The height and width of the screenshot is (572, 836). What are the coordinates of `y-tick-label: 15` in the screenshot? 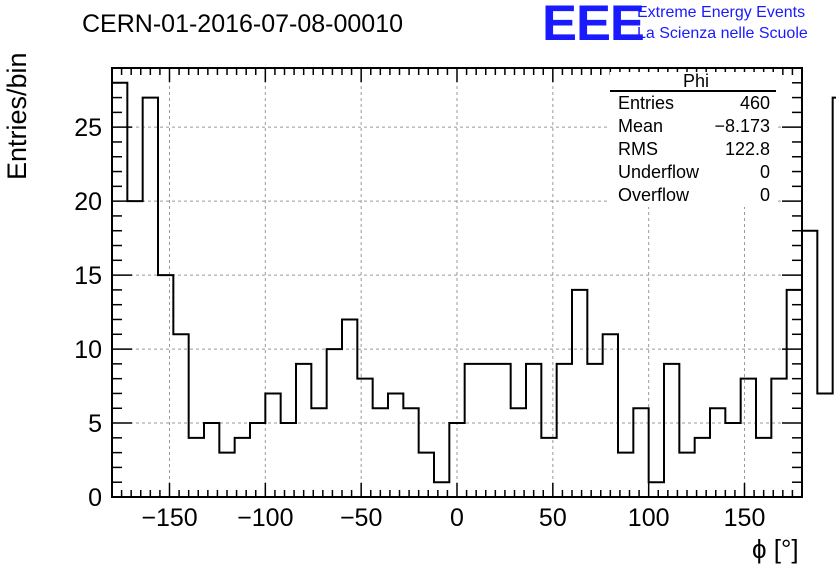 It's located at (88, 276).